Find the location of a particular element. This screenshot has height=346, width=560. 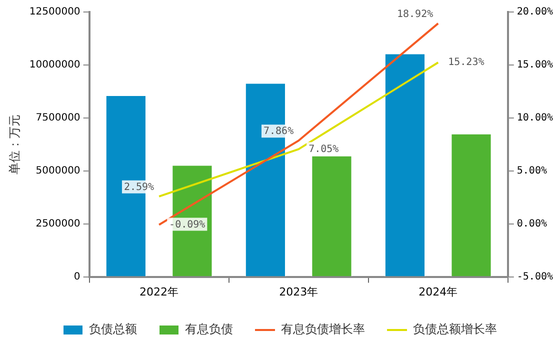

data-label: 7.05% is located at coordinates (323, 149).